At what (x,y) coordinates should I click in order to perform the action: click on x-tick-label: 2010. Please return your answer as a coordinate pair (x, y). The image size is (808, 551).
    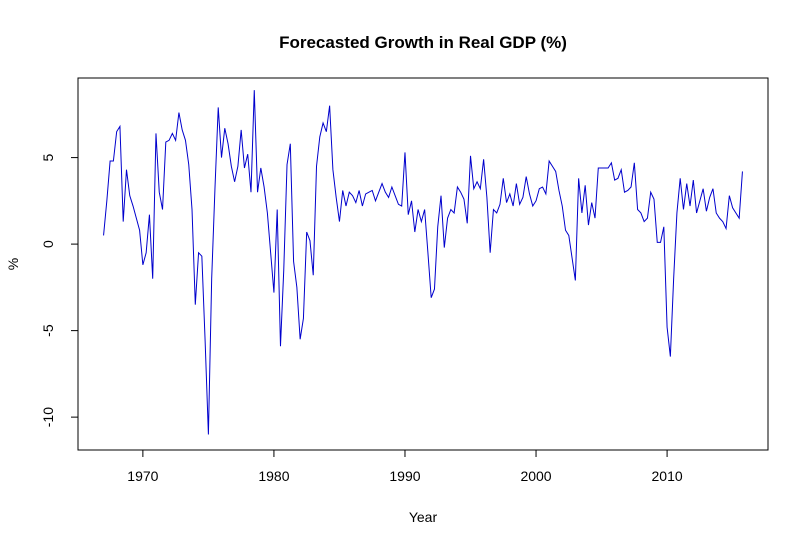
    Looking at the image, I should click on (667, 476).